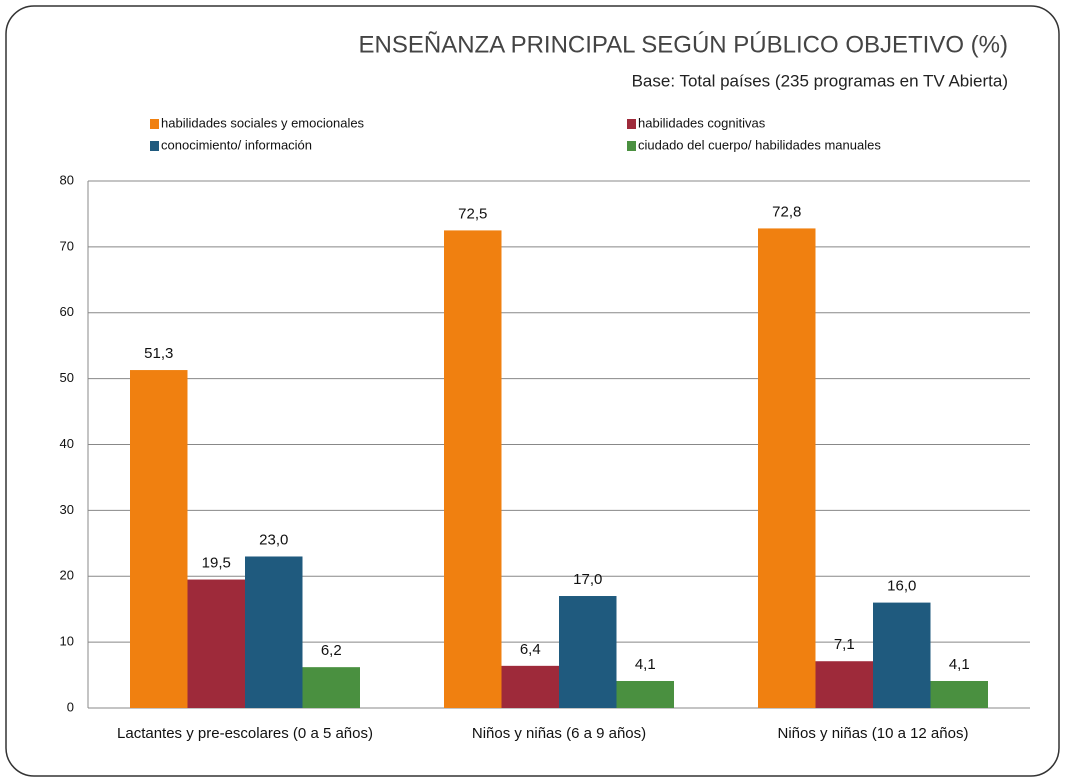 The width and height of the screenshot is (1065, 782). I want to click on data-label: 17,0, so click(587, 579).